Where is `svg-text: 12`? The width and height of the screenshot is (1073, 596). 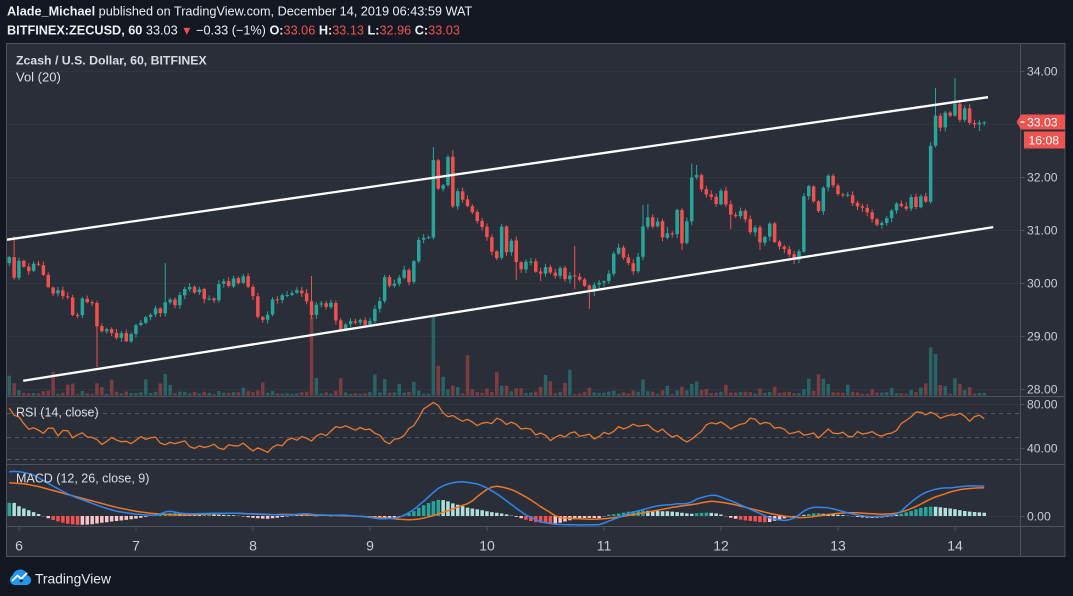
svg-text: 12 is located at coordinates (721, 546).